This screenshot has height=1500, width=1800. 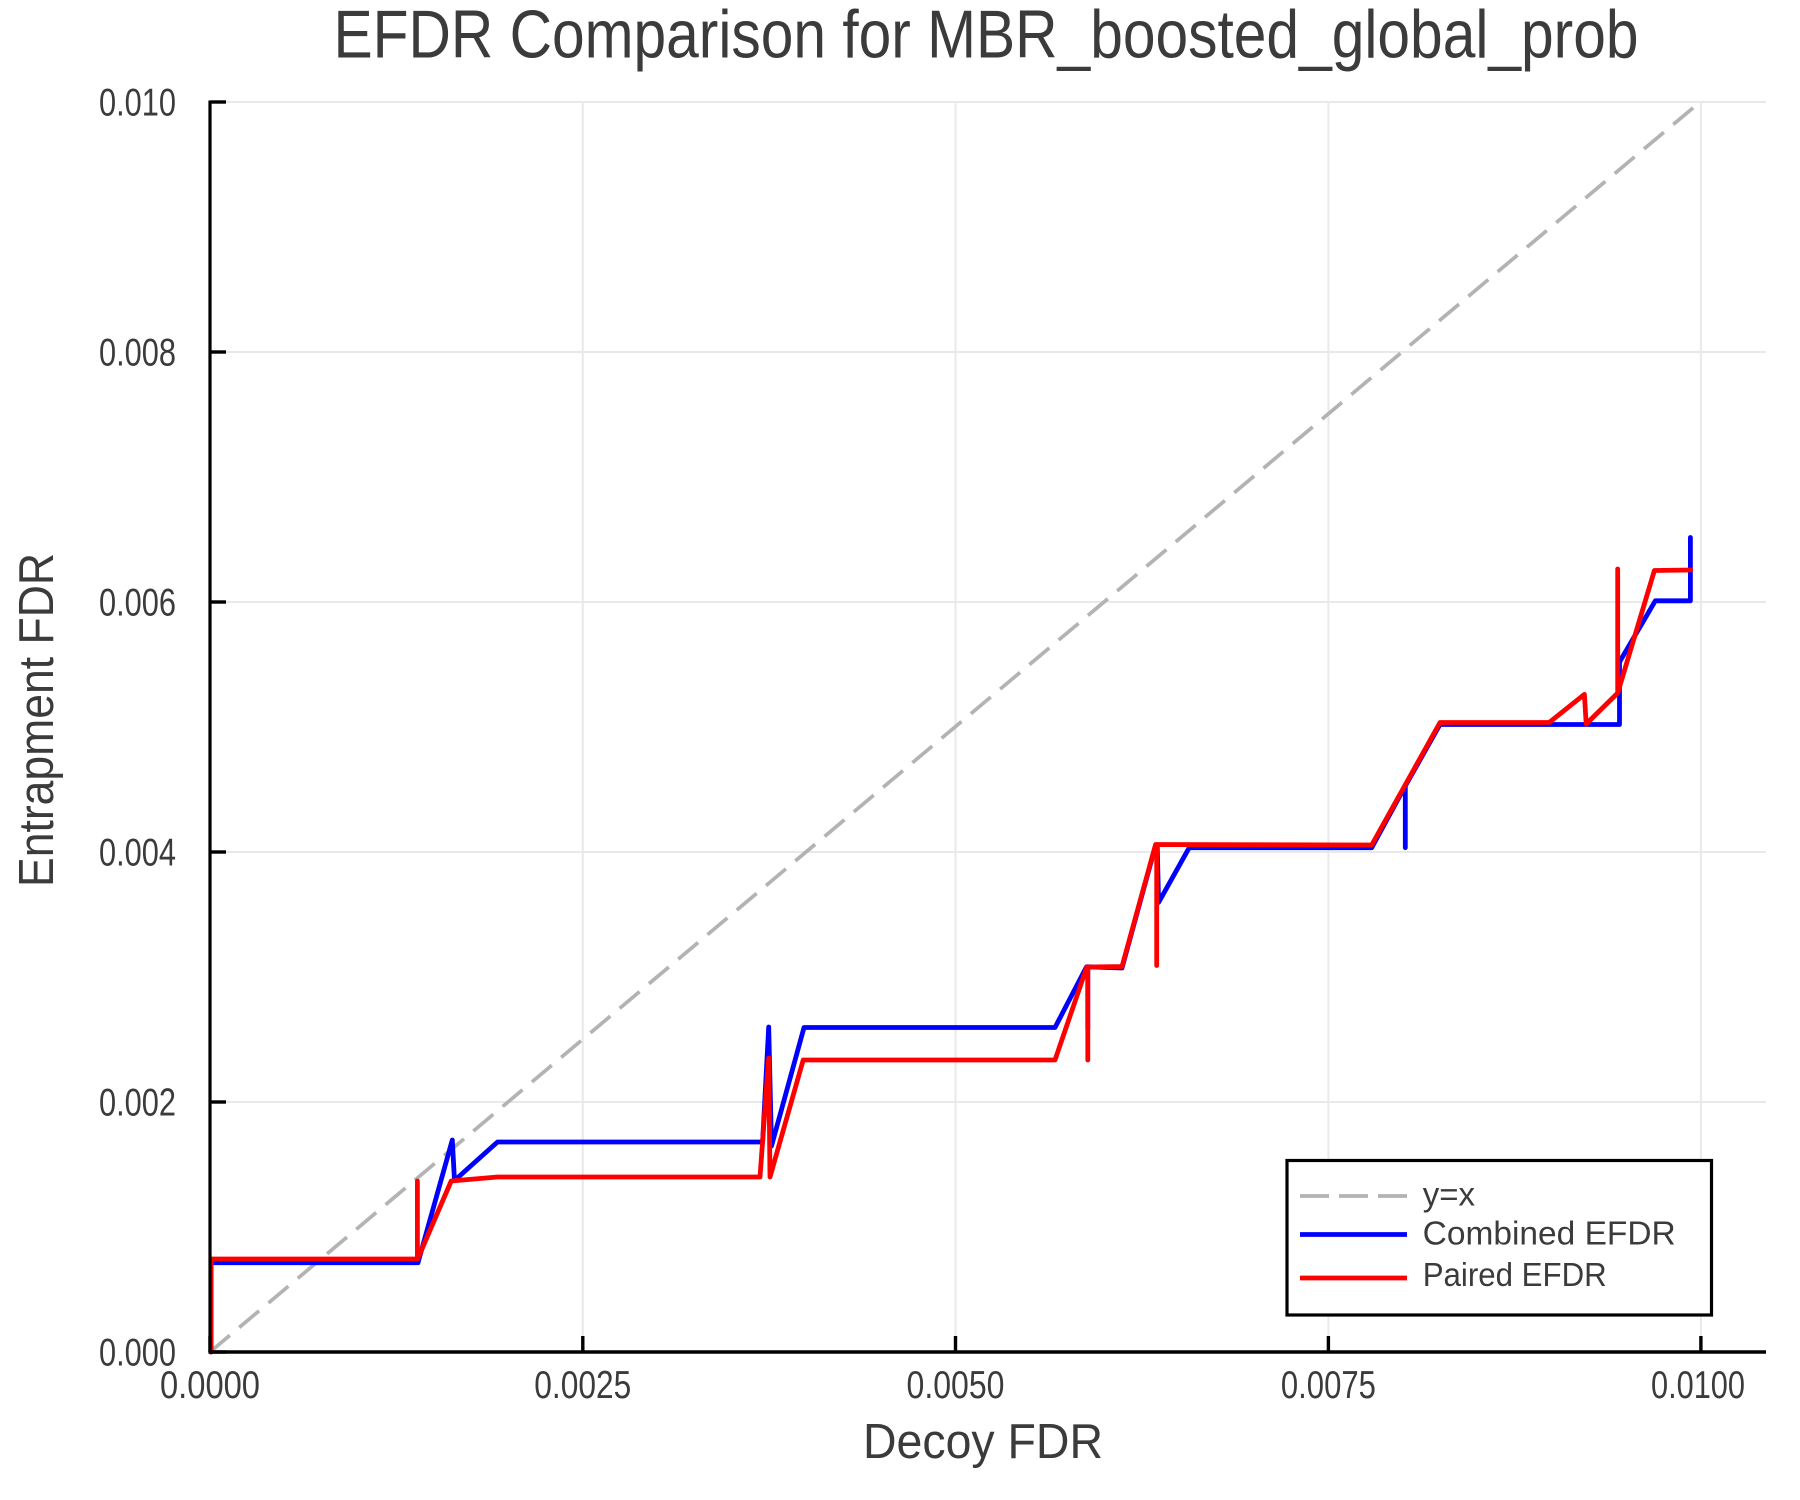 I want to click on svg-text: 0.000, so click(x=137, y=1353).